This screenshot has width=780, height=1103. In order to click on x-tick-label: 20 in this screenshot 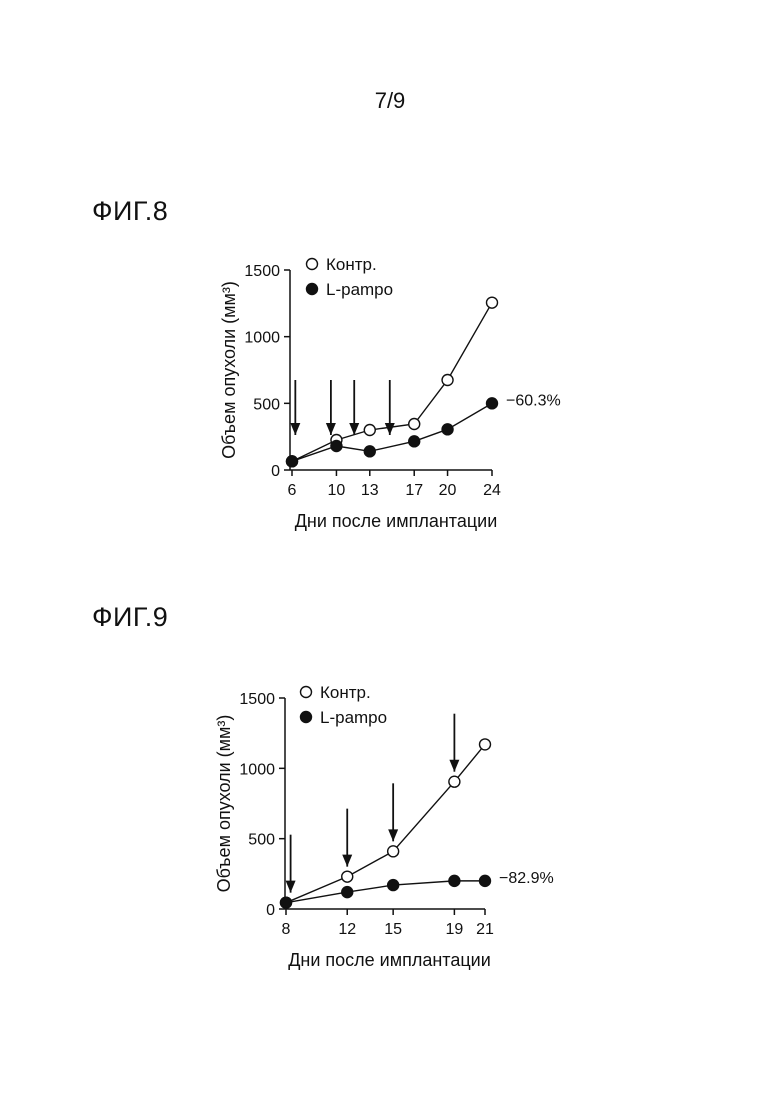, I will do `click(448, 490)`.